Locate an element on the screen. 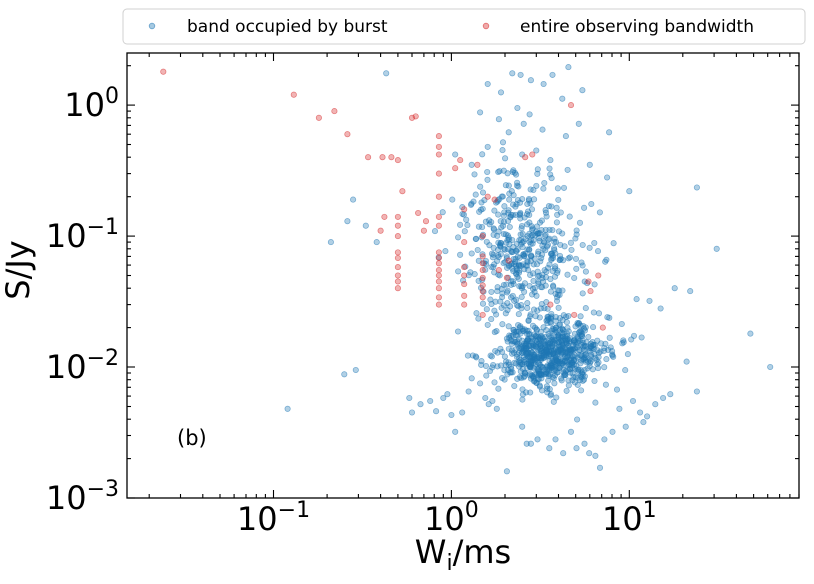  legend-label-entire-bandwidth: entire observing bandwidth is located at coordinates (637, 27).